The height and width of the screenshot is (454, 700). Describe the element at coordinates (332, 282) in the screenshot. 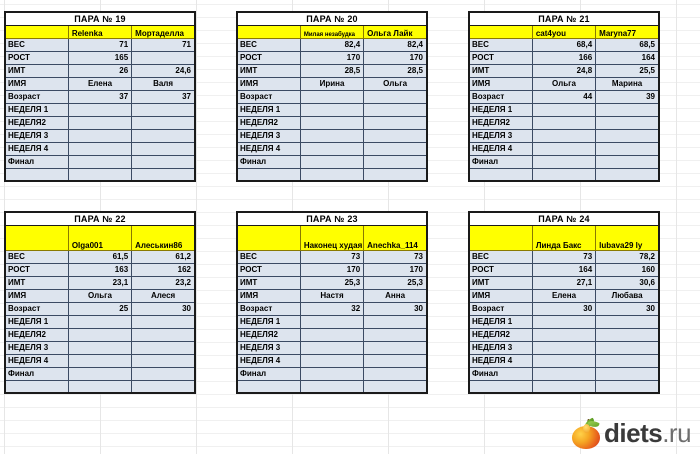

I see `data-cell: 25,3` at that location.